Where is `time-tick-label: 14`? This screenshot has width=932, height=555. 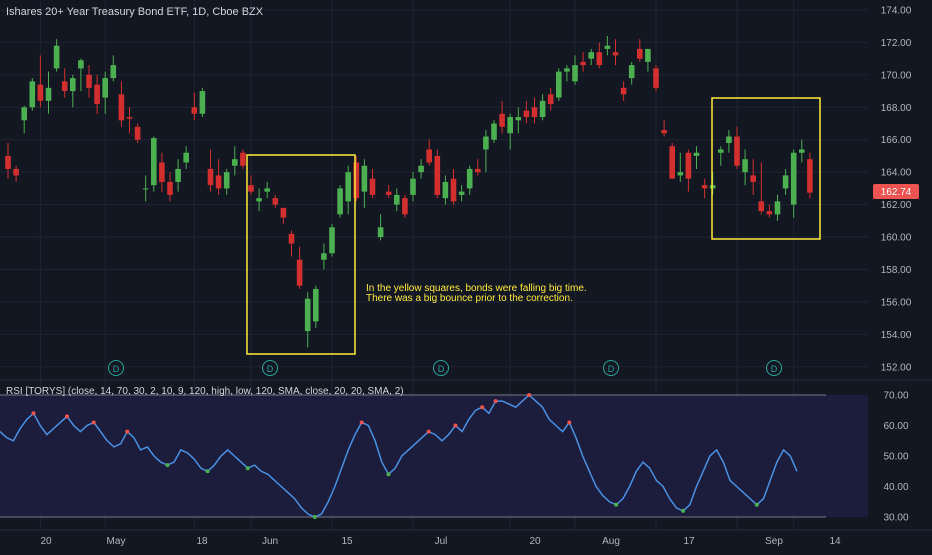
time-tick-label: 14 is located at coordinates (835, 541).